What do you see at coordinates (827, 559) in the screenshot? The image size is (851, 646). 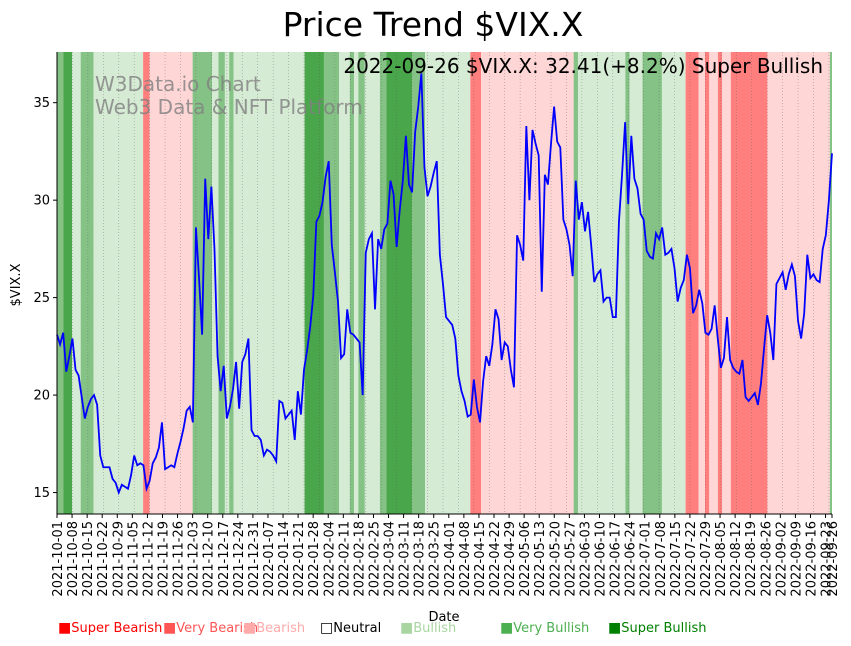 I see `x-tick-label: 2022-09-23` at bounding box center [827, 559].